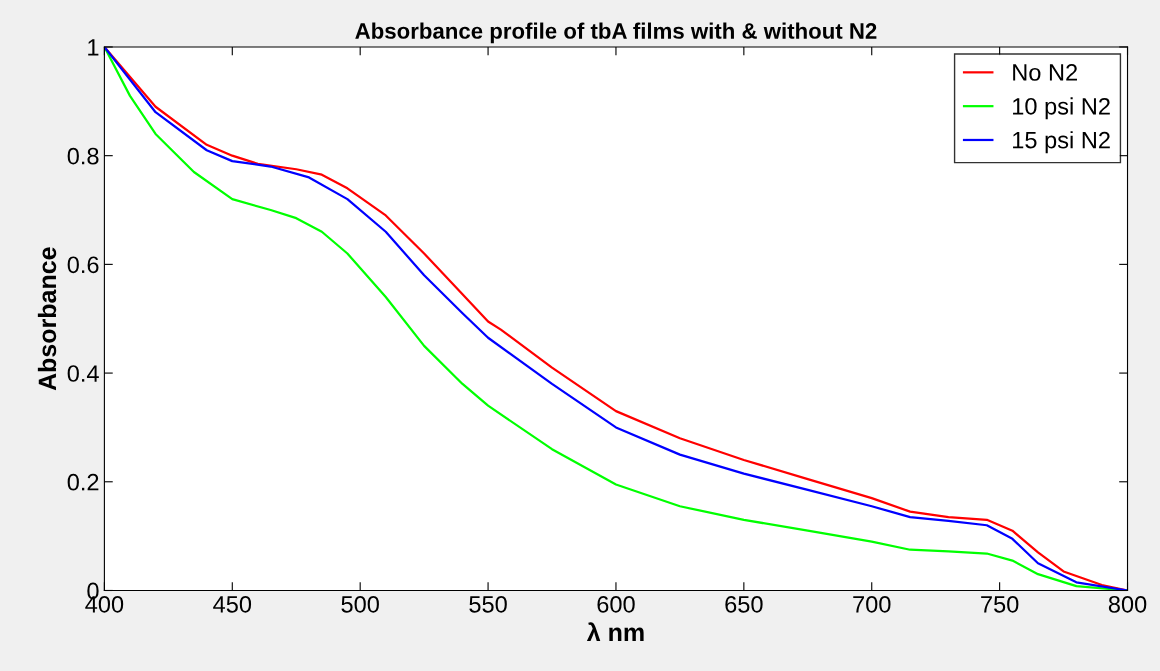 This screenshot has width=1160, height=671. What do you see at coordinates (616, 604) in the screenshot?
I see `x-tick-label: 600` at bounding box center [616, 604].